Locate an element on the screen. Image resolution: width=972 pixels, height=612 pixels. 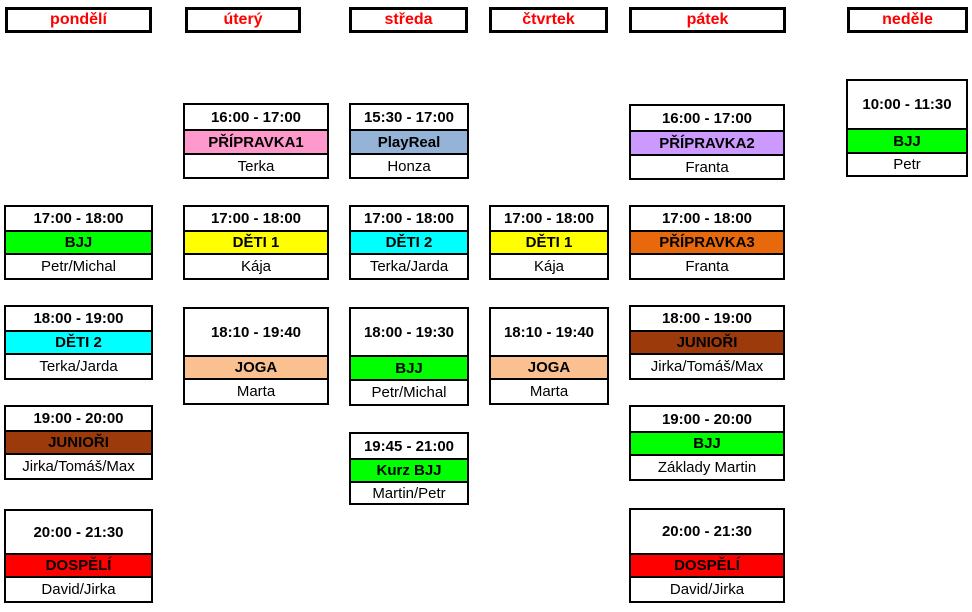
class-block: 16:00 - 17:00 PŘÍPRAVKA2 Franta is located at coordinates (707, 142).